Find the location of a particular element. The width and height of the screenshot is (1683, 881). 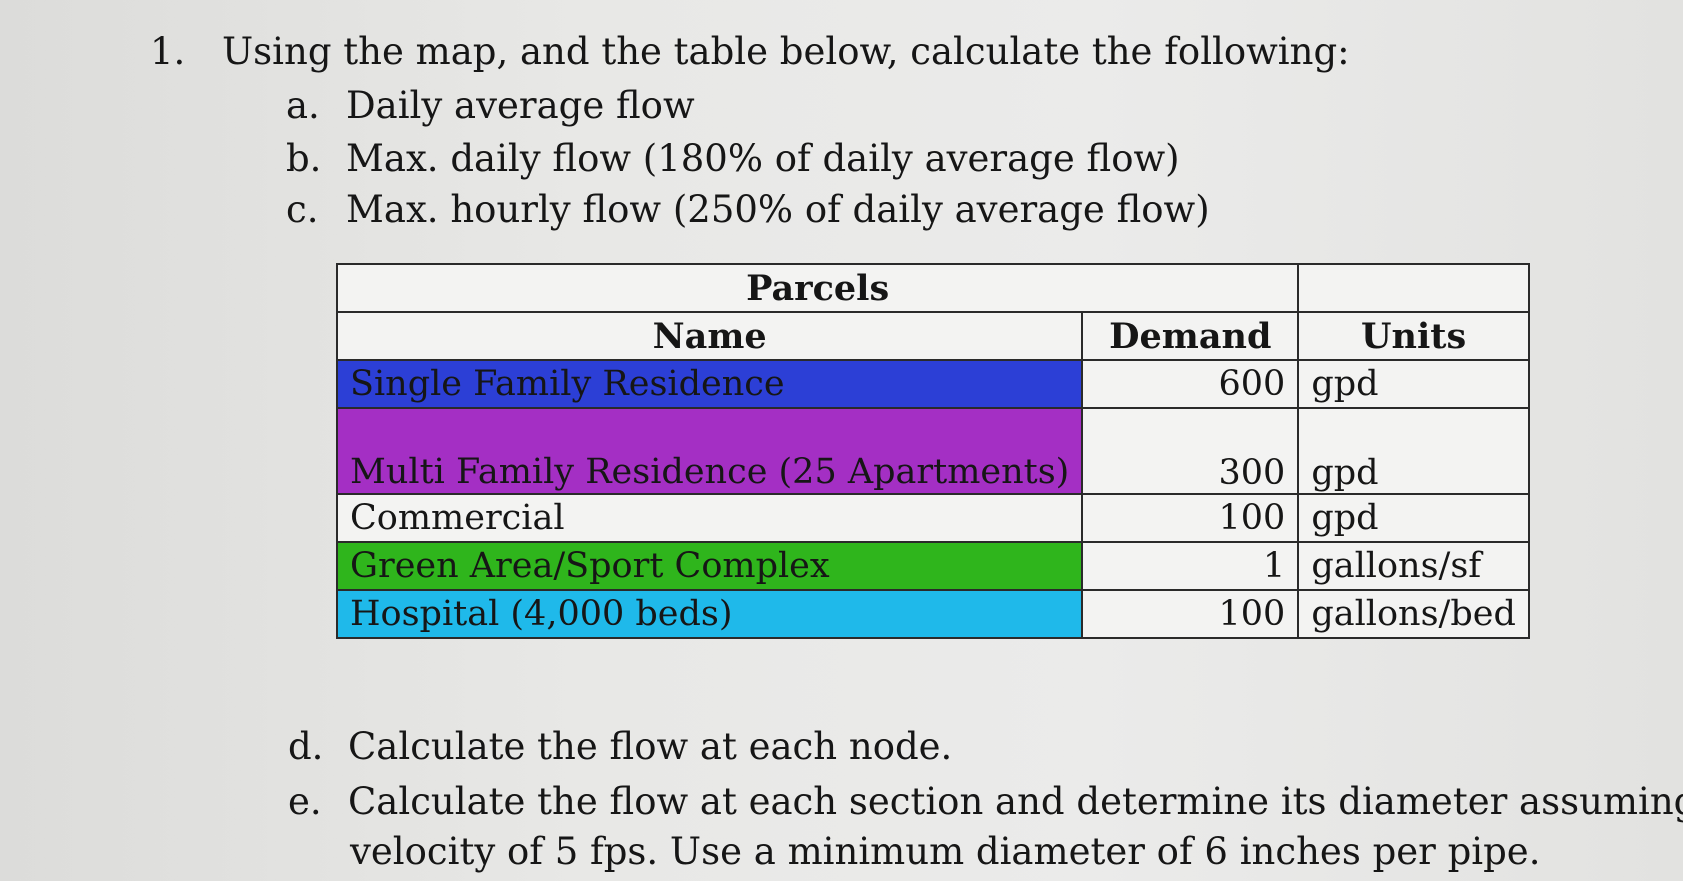

row-name-cell: Green Area/Sport Complex is located at coordinates (709, 566).